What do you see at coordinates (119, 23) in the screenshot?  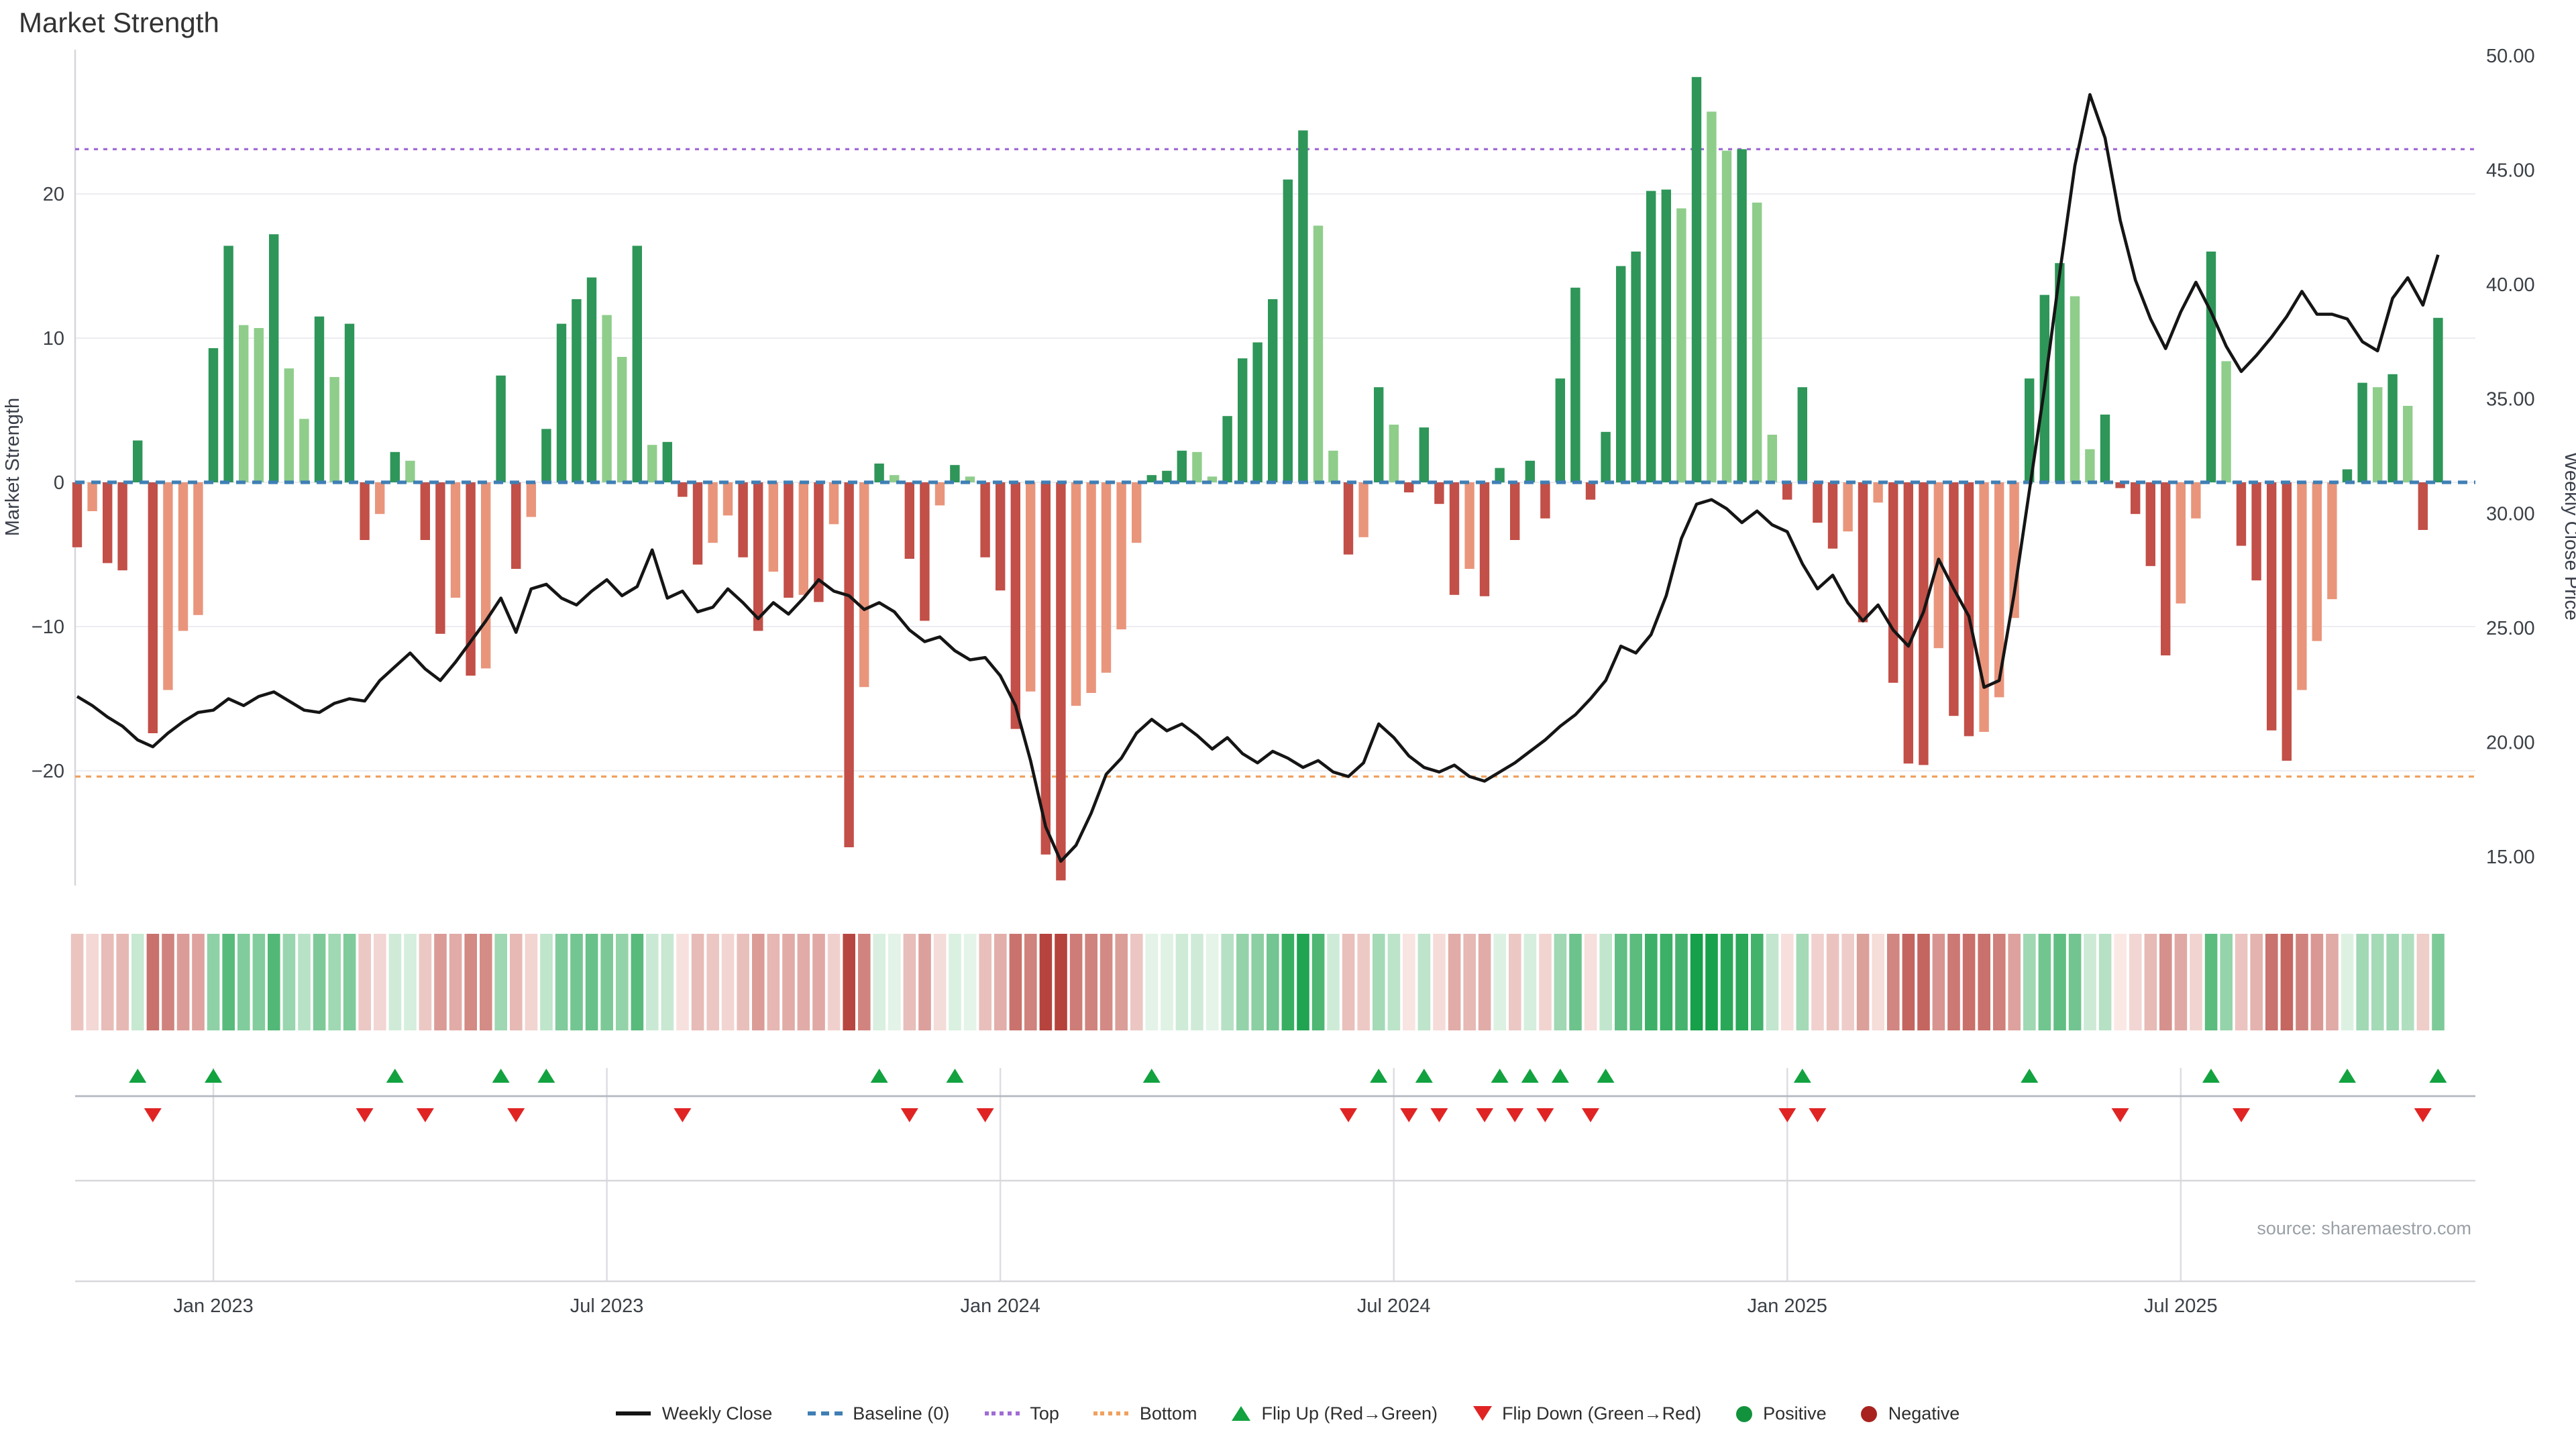 I see `page-title: Market Strength` at bounding box center [119, 23].